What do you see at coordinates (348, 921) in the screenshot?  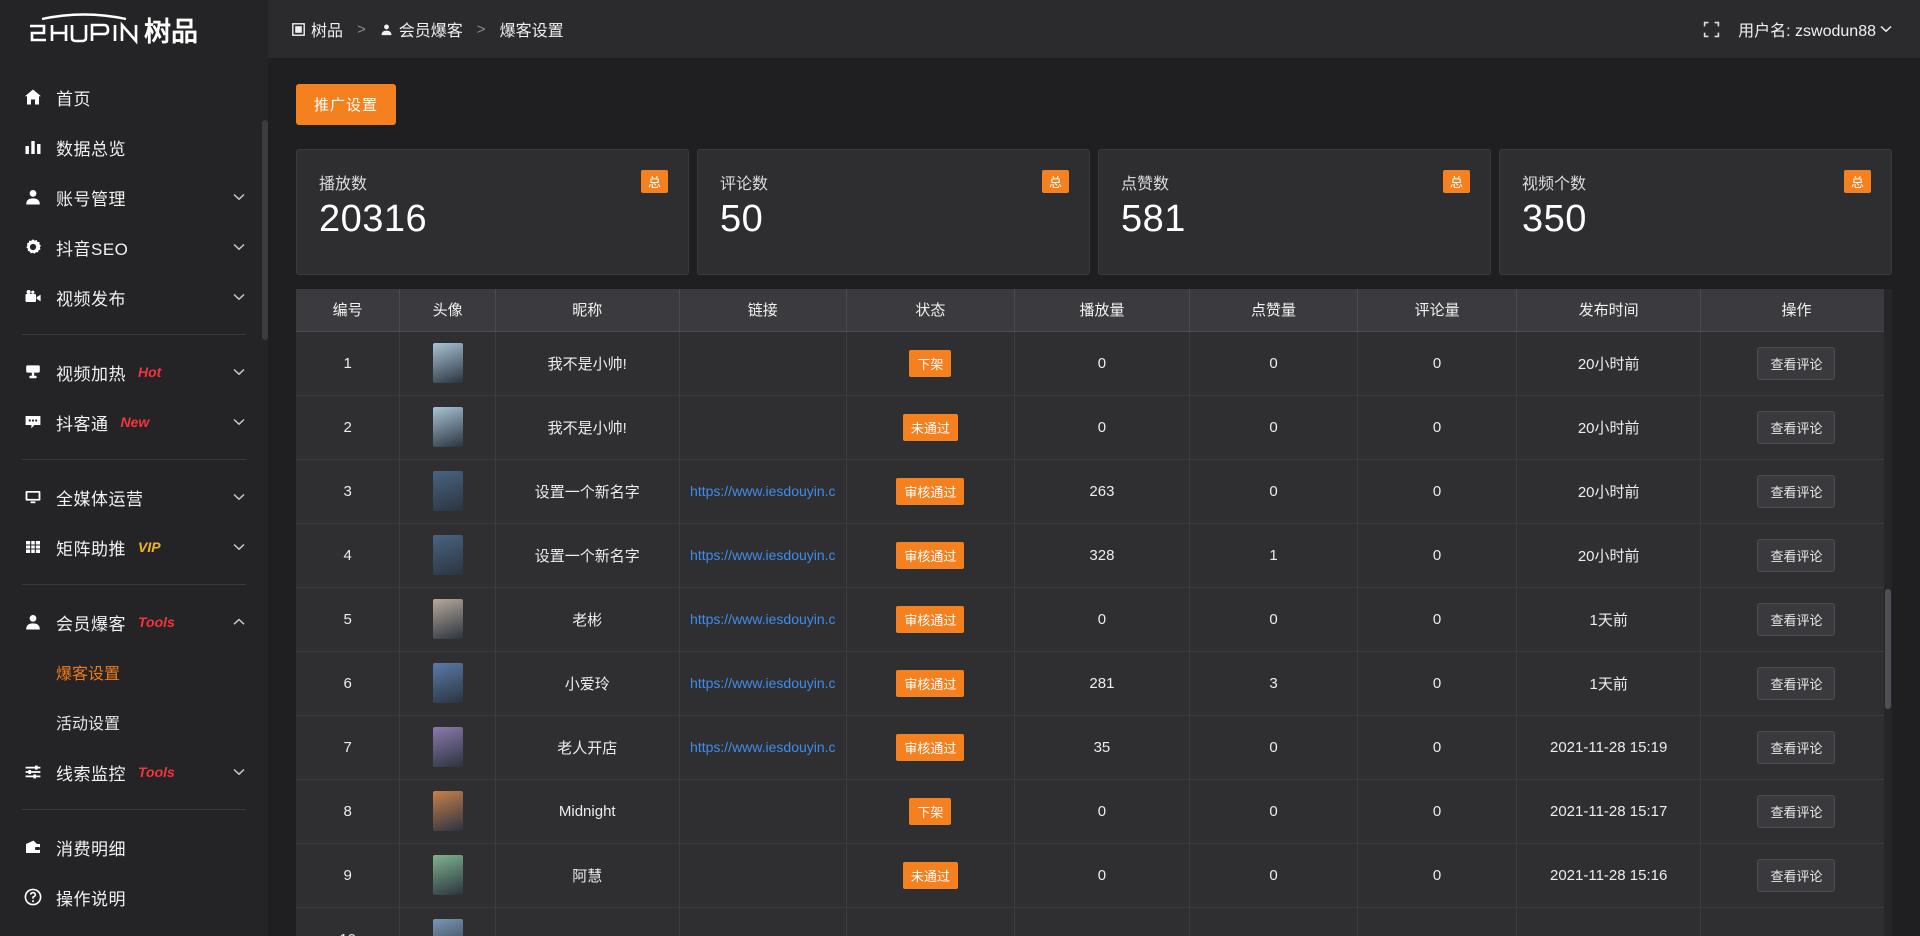 I see `cell-id: 10` at bounding box center [348, 921].